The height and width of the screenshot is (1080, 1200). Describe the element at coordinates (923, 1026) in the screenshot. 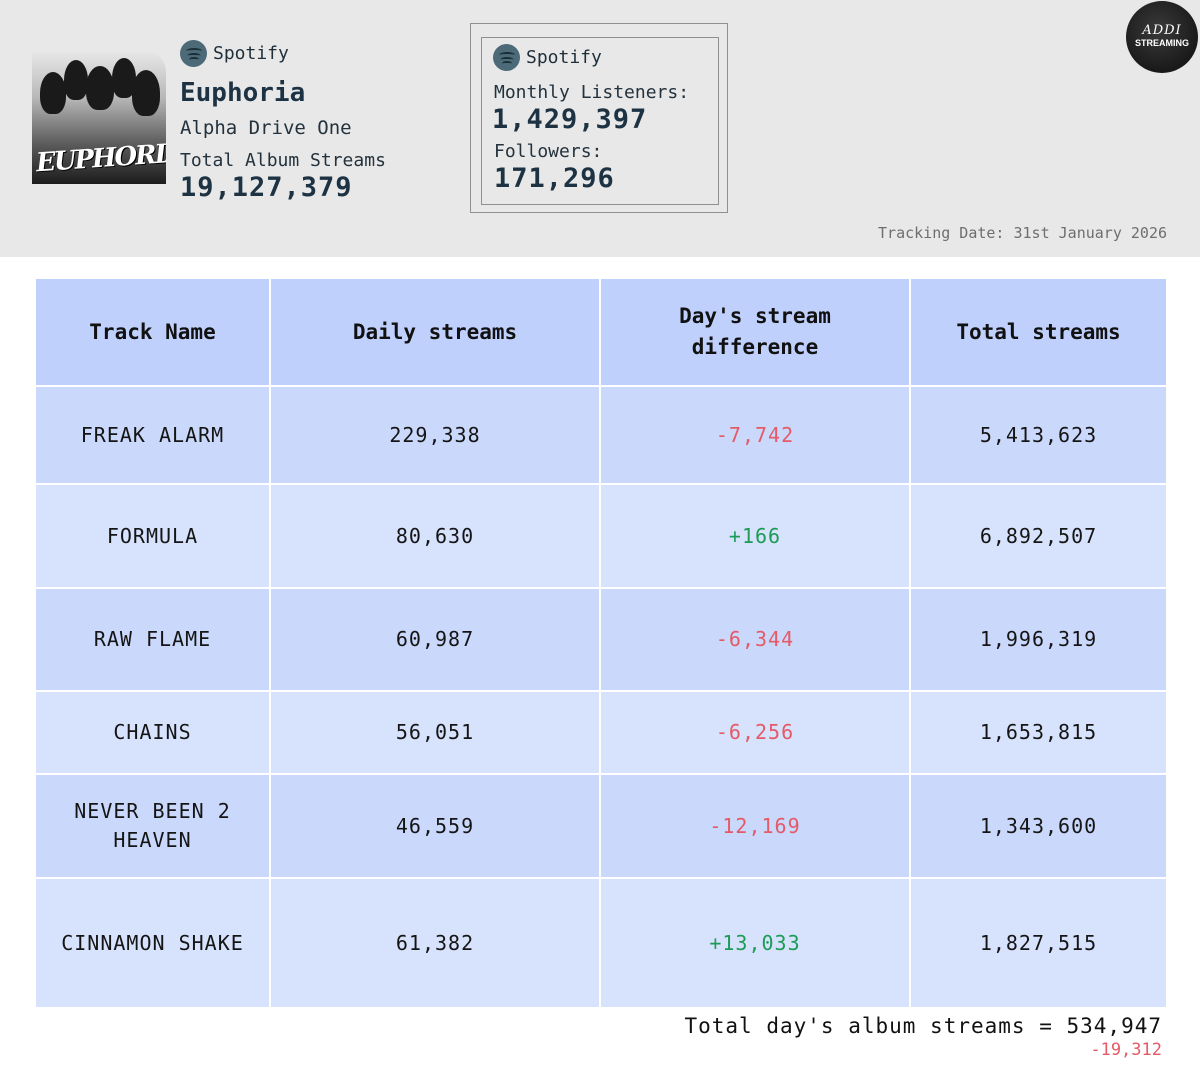

I see `total-day-streams: Total day's album streams = 534,947` at that location.